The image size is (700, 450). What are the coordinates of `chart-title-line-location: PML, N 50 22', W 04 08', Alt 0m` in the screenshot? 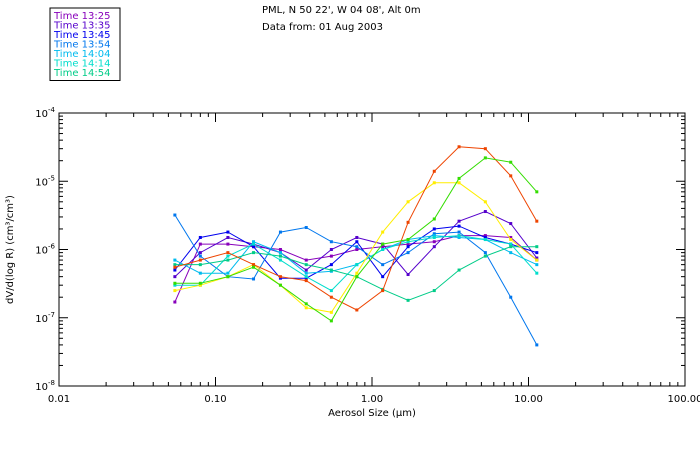 It's located at (341, 10).